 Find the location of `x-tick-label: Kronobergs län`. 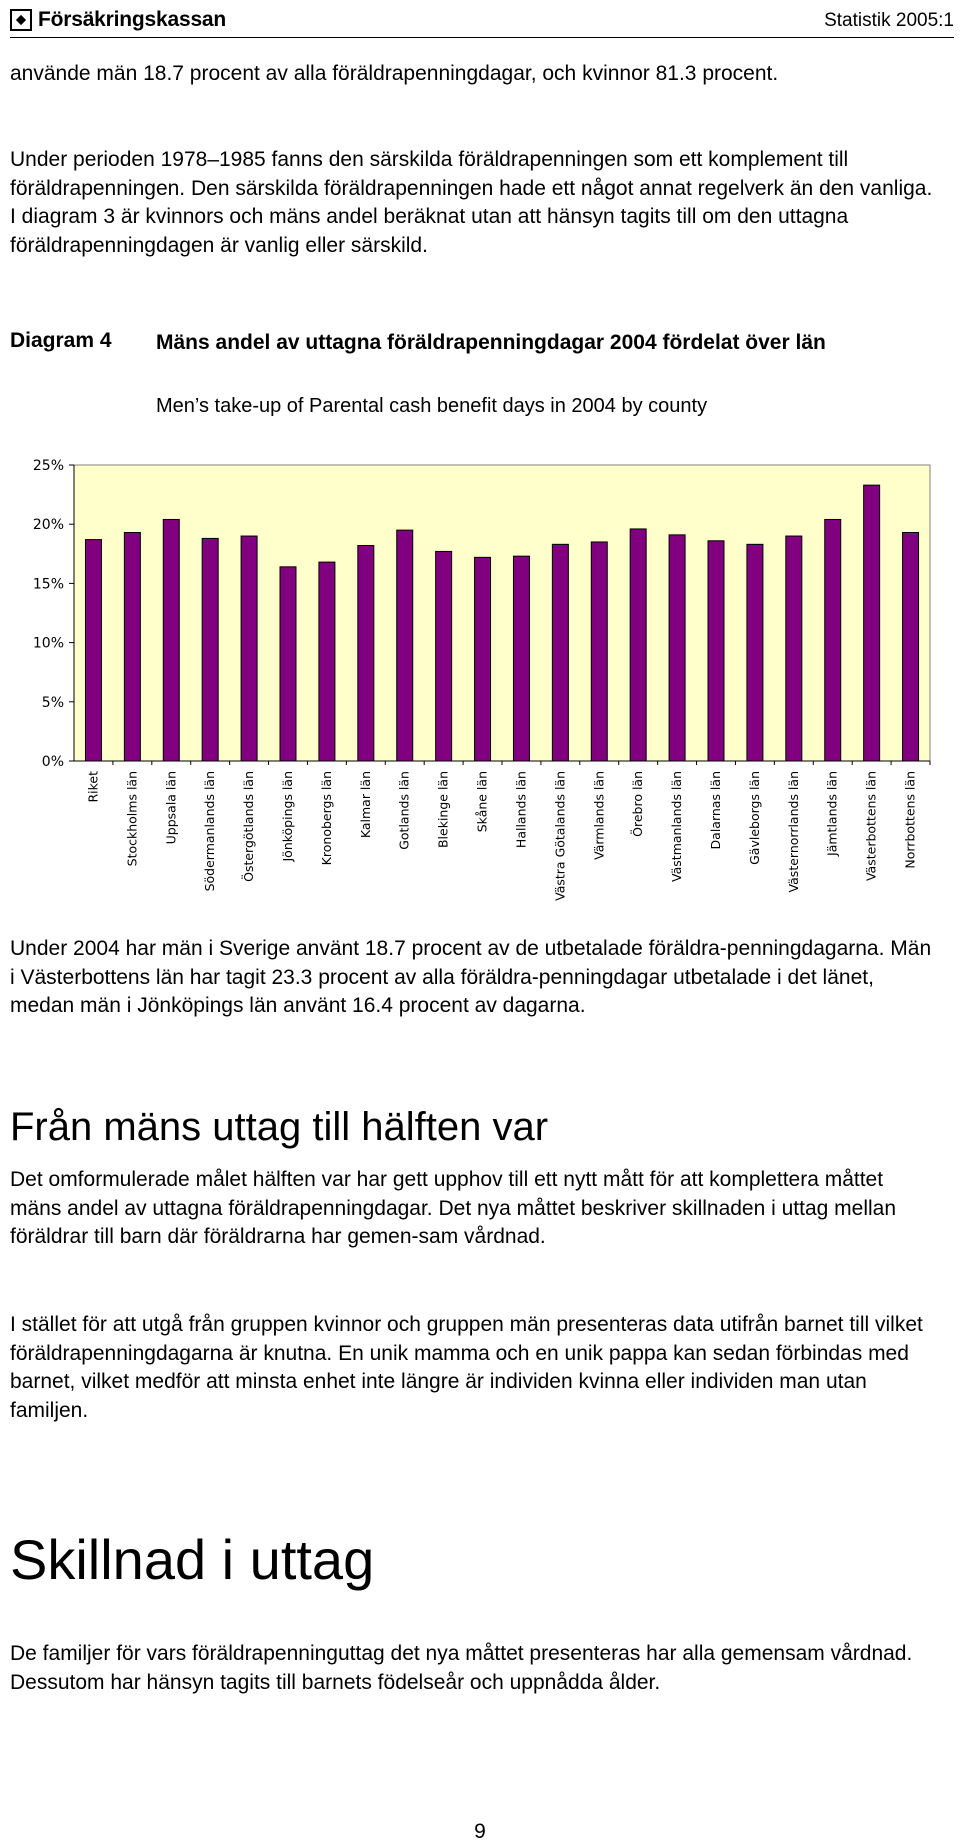

x-tick-label: Kronobergs län is located at coordinates (326, 818).